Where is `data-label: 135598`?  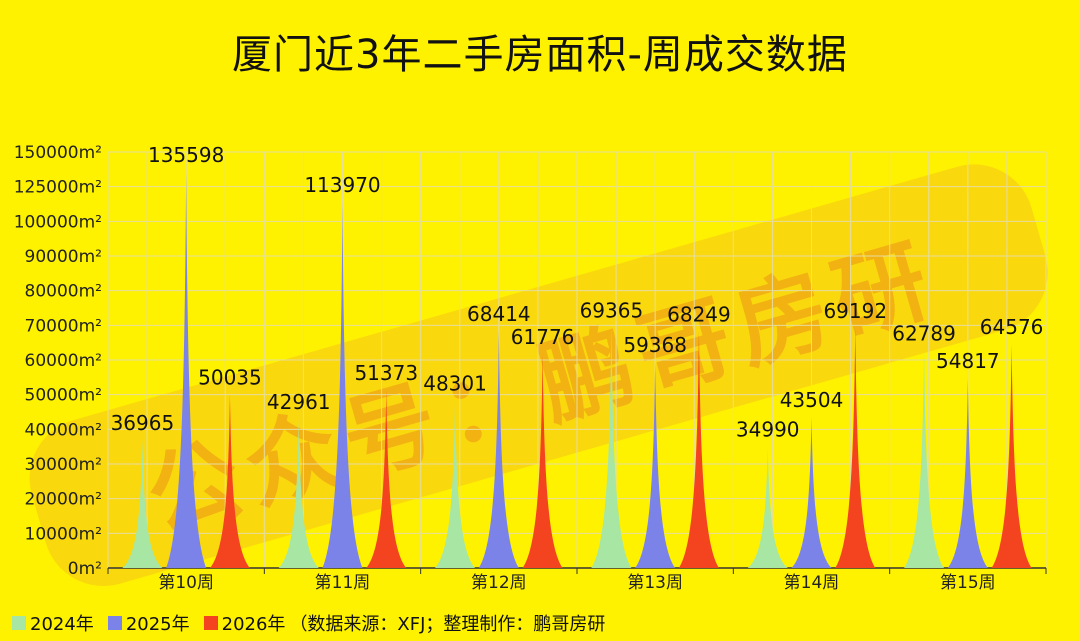 data-label: 135598 is located at coordinates (186, 155).